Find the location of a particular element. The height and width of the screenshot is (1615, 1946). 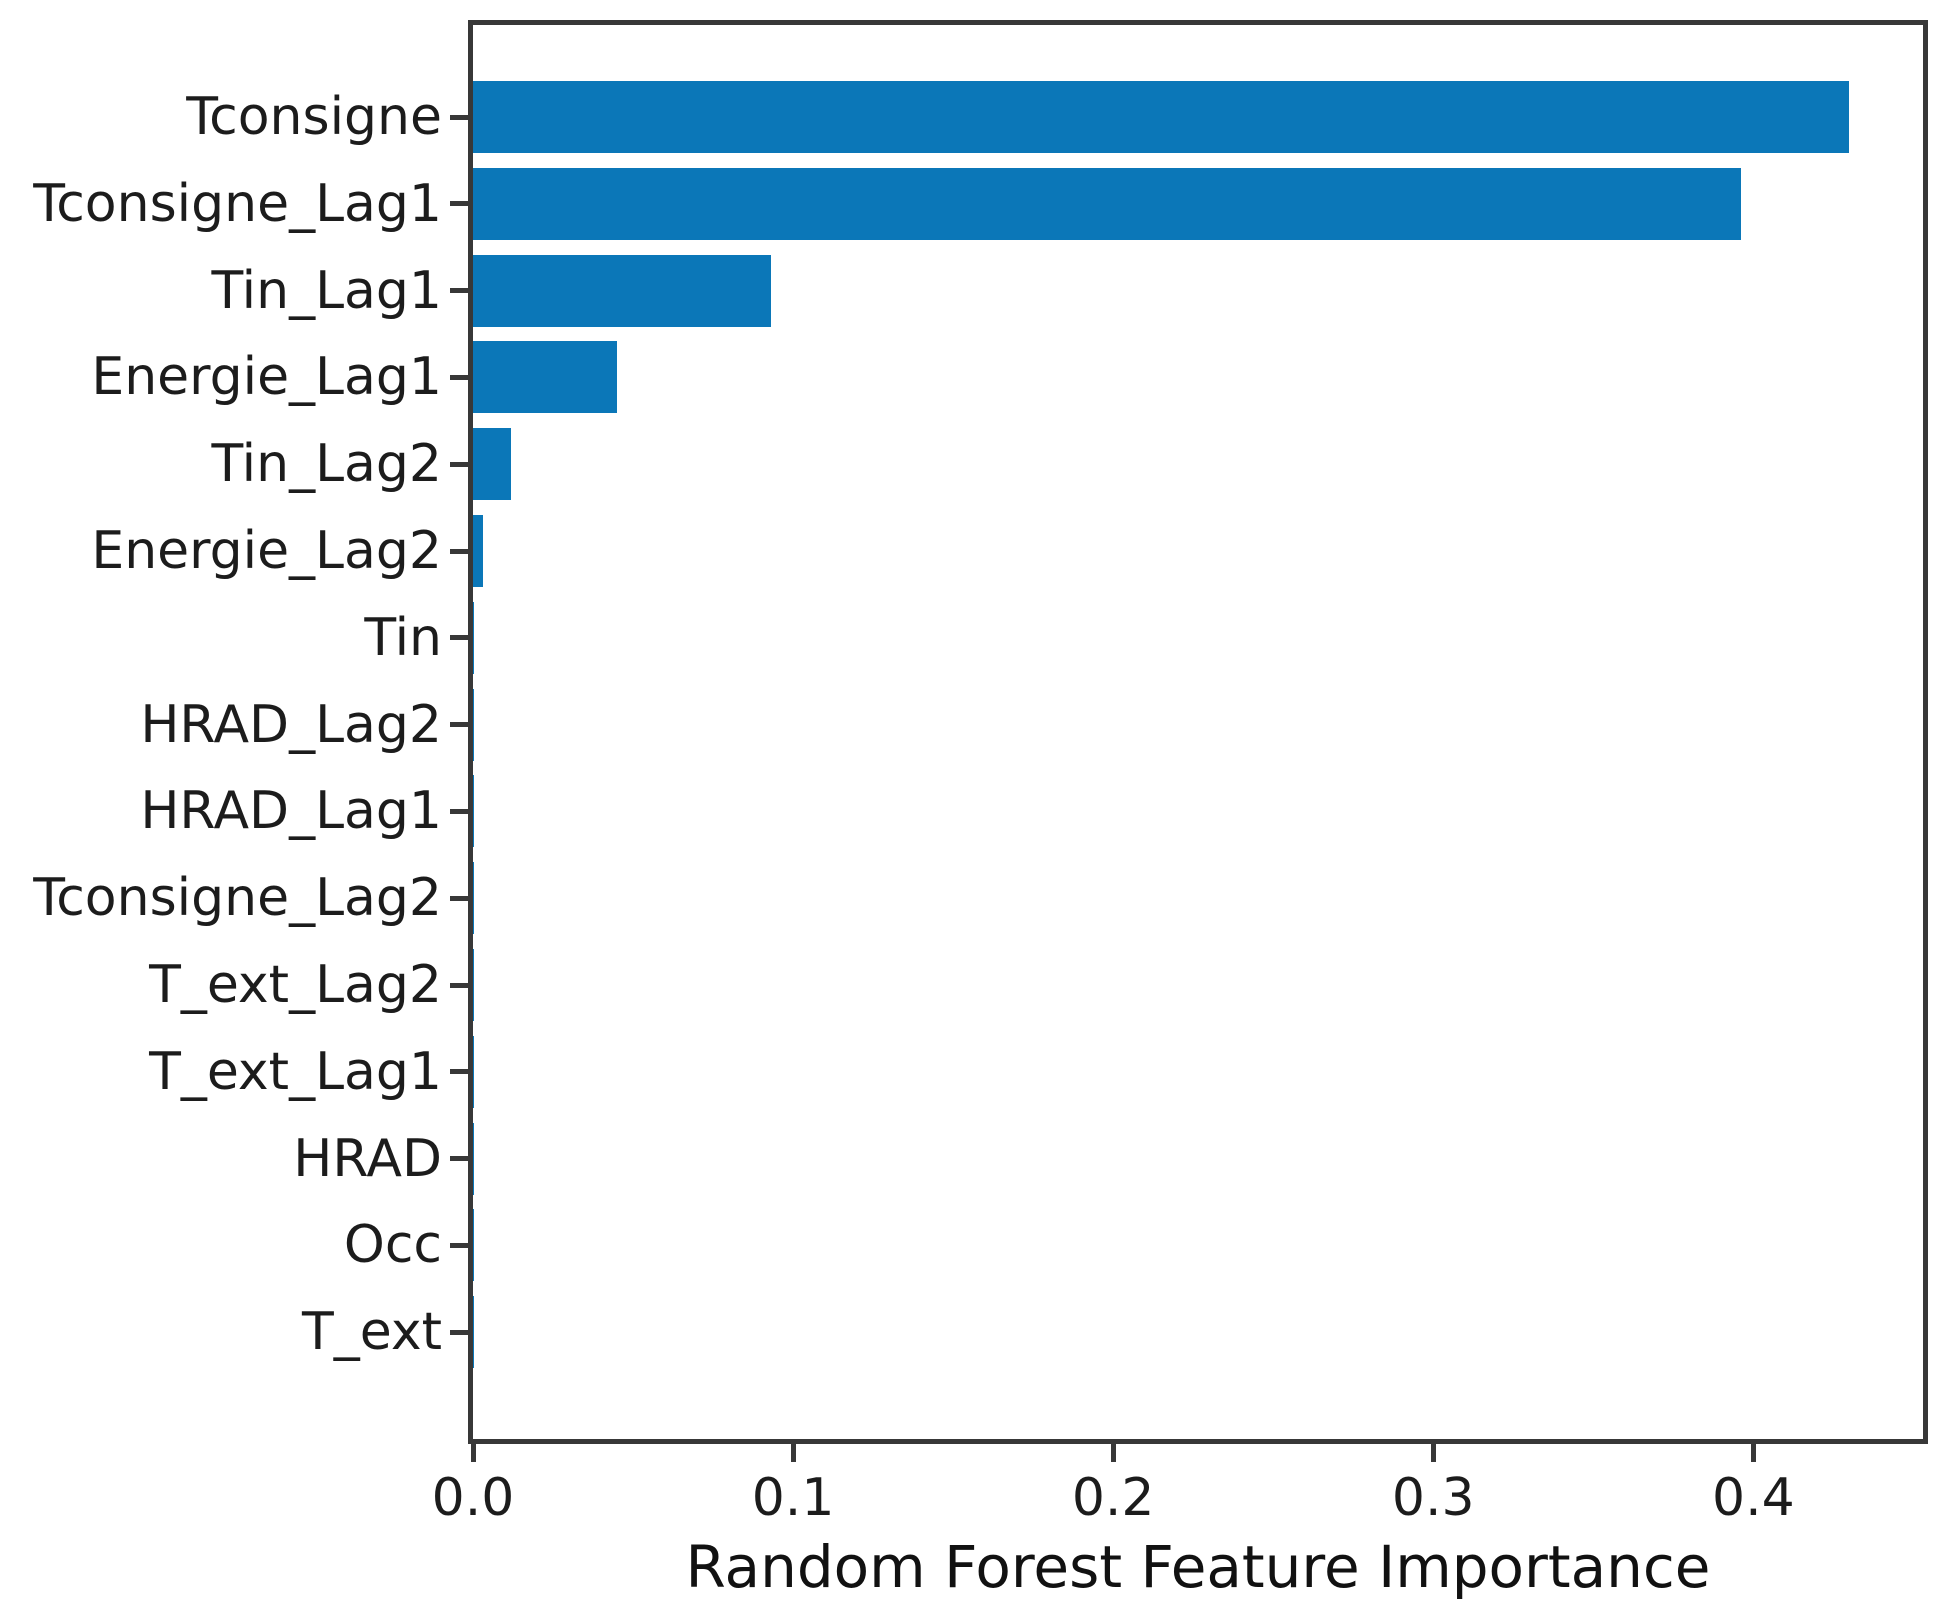

y-tick-label: HRAD_Lag1 is located at coordinates (291, 811).